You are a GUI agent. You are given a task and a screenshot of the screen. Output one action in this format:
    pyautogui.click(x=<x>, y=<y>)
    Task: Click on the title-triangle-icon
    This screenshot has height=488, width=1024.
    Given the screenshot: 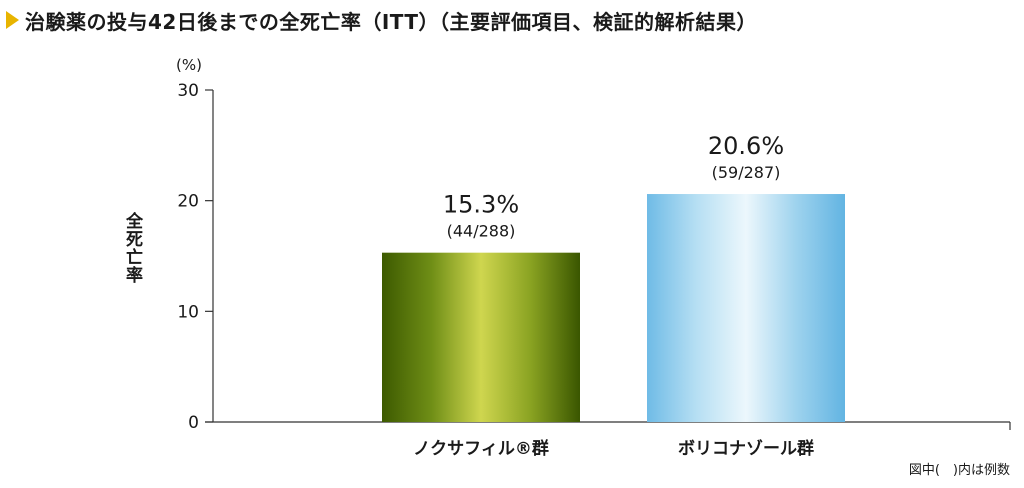 What is the action you would take?
    pyautogui.click(x=12, y=20)
    